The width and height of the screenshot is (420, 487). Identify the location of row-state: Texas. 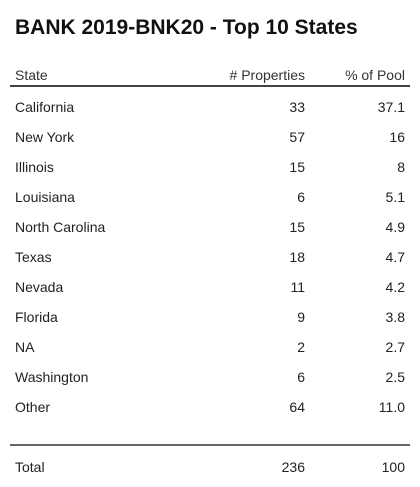
(33, 257).